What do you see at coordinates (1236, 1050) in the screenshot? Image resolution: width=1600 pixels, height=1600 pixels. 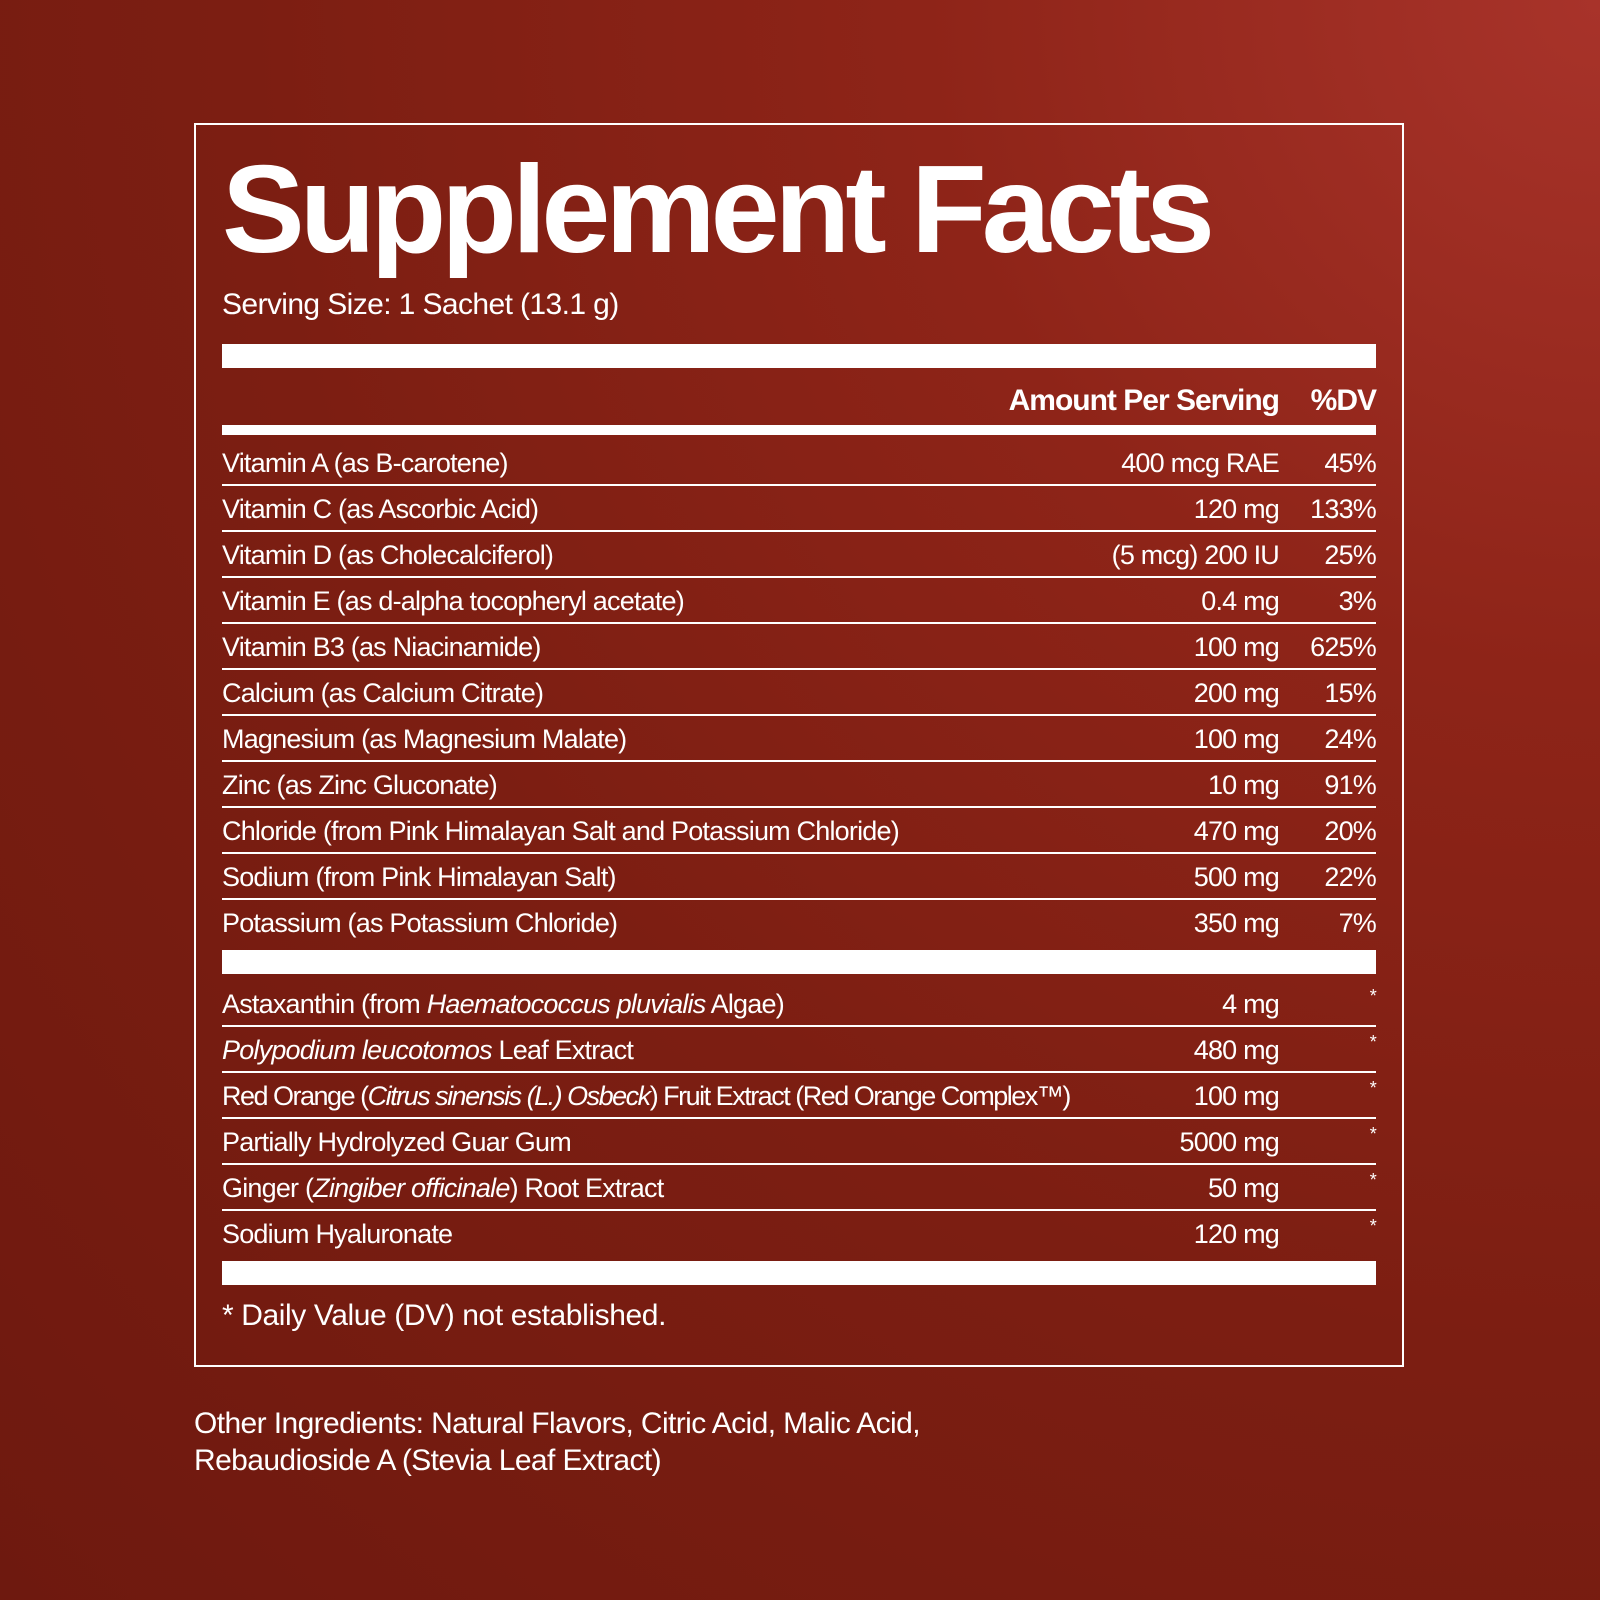 I see `active-ingredient-amount: 480 mg` at bounding box center [1236, 1050].